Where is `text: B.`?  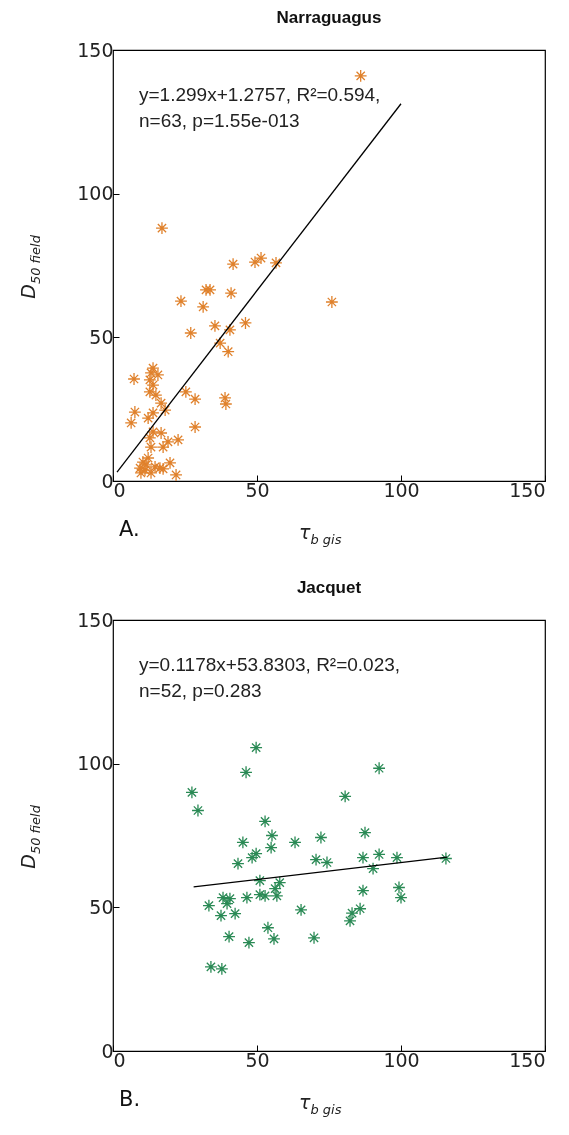 text: B. is located at coordinates (130, 1099).